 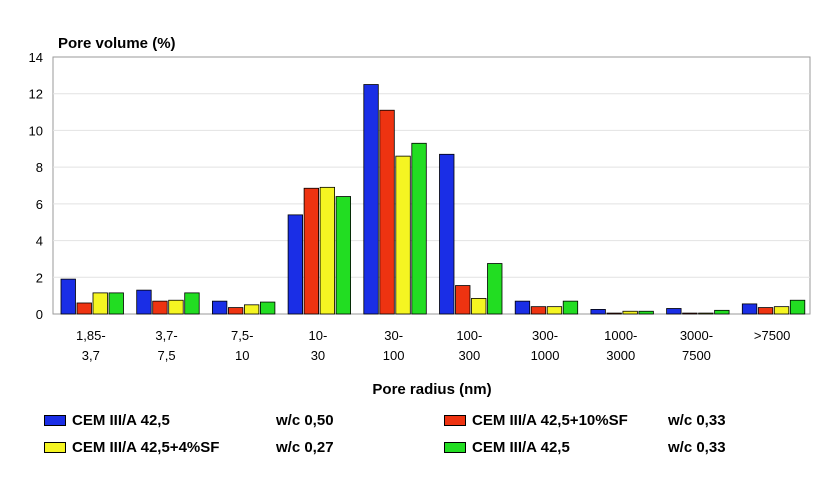 What do you see at coordinates (772, 335) in the screenshot?
I see `x-tick-label: >7500` at bounding box center [772, 335].